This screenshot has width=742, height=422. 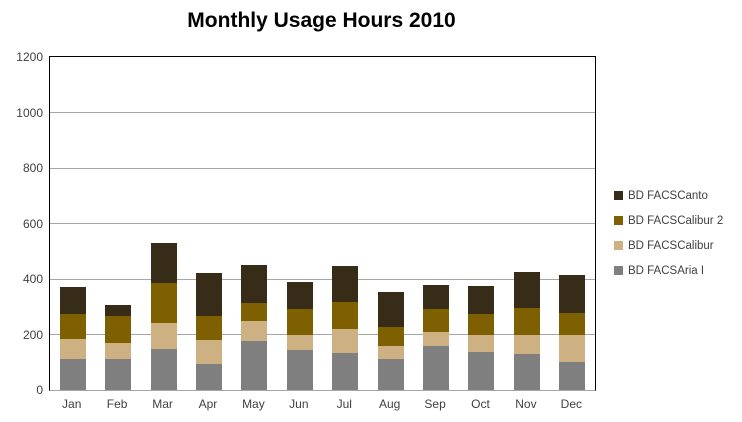 What do you see at coordinates (299, 404) in the screenshot?
I see `x-tick-label: Jun` at bounding box center [299, 404].